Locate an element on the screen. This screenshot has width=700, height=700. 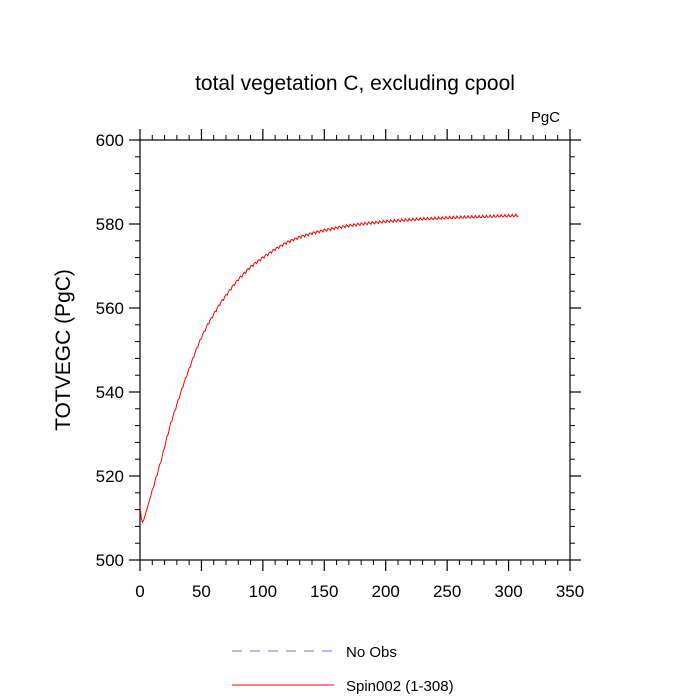
x-tick-label: 150 is located at coordinates (324, 591).